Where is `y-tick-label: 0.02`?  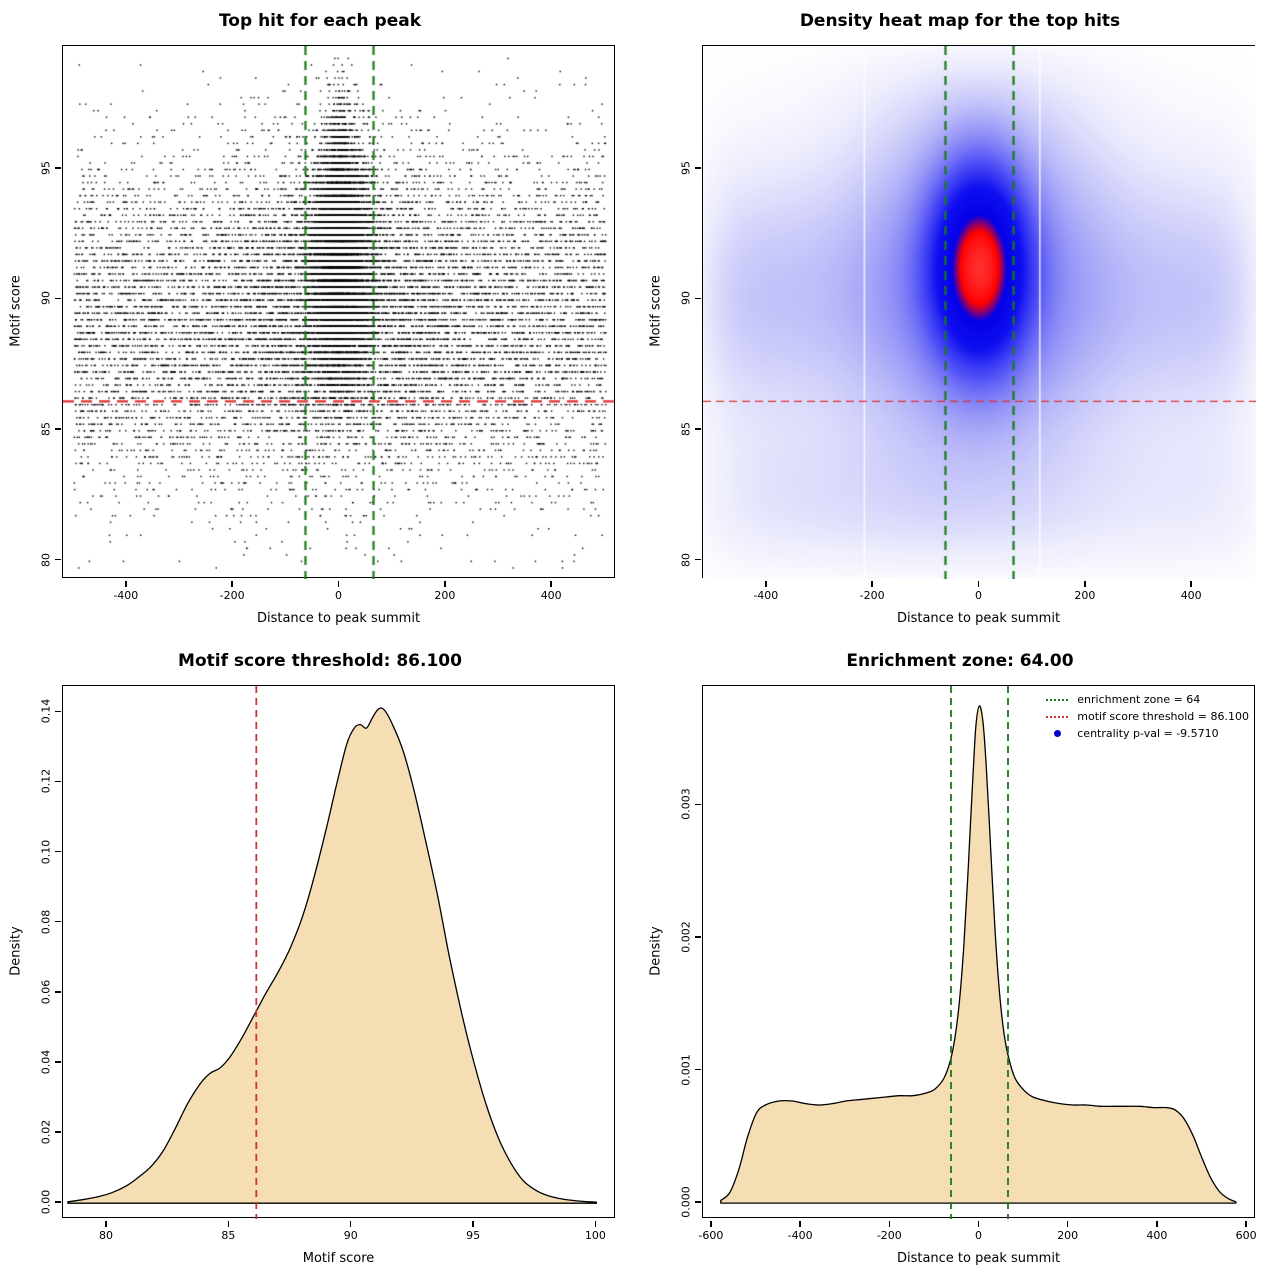 y-tick-label: 0.02 is located at coordinates (46, 1132).